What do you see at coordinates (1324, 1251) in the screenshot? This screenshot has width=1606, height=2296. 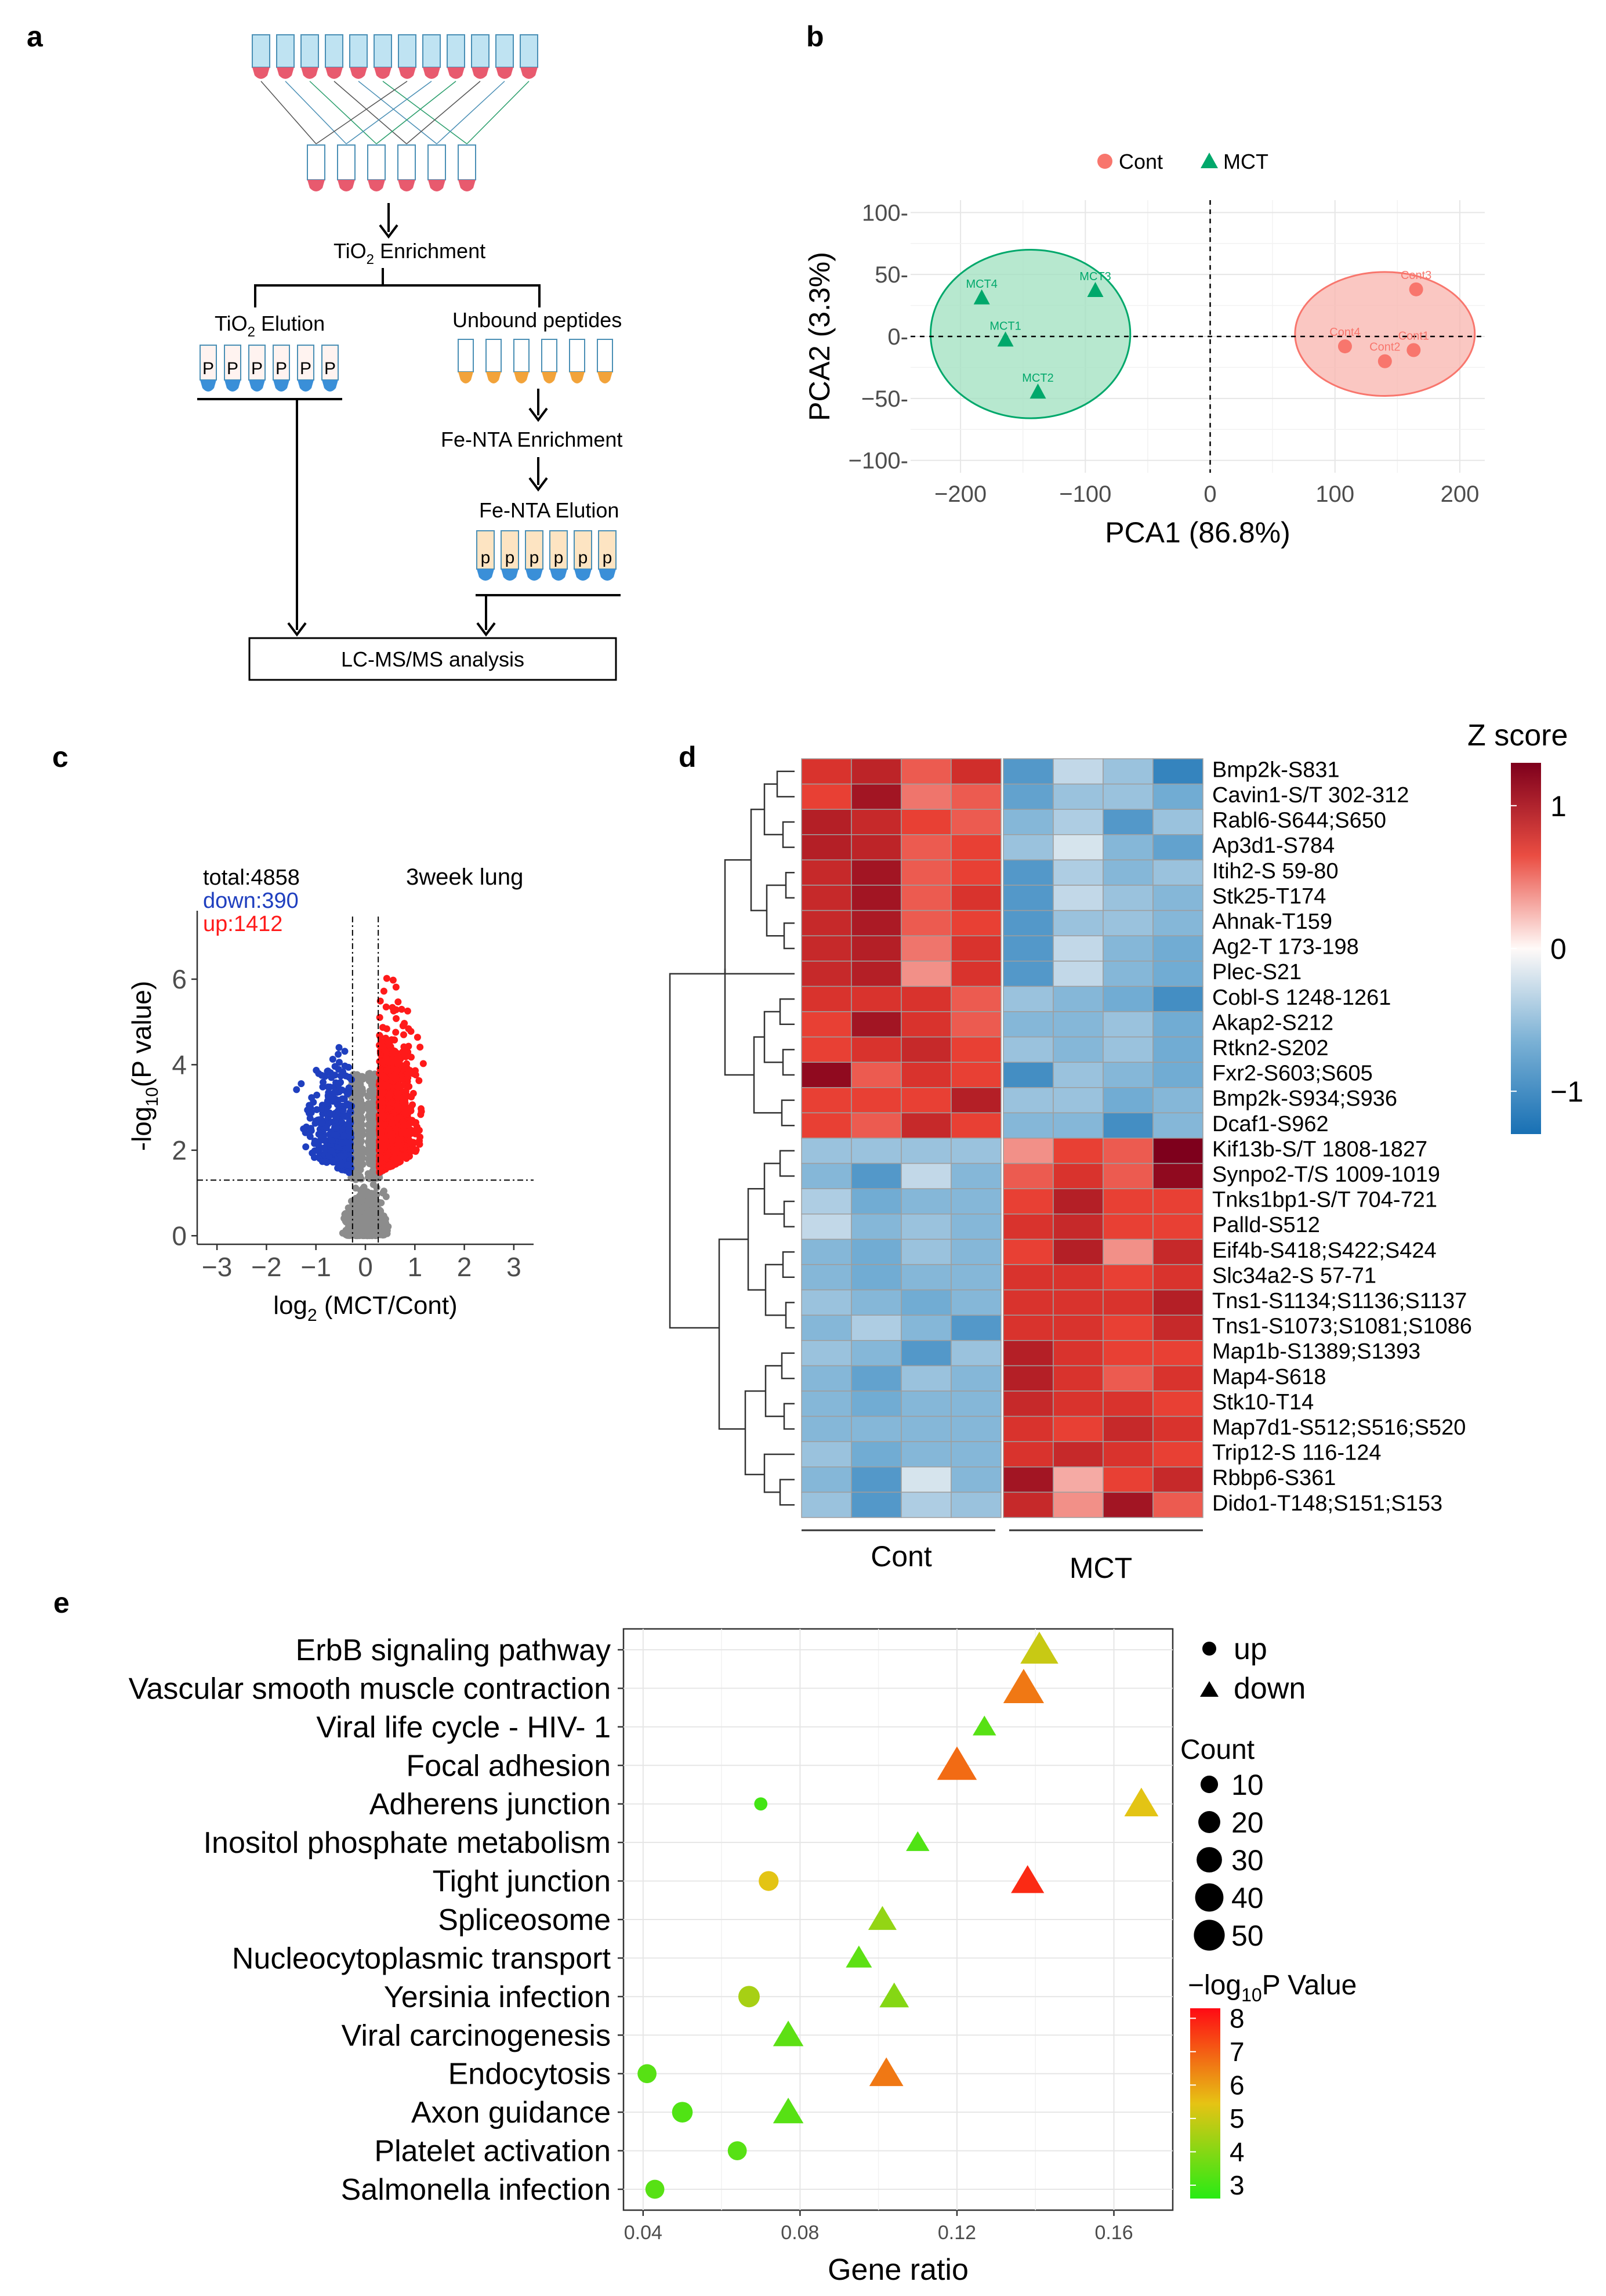 I see `row-label: Eif4b-S418;S422;S424` at bounding box center [1324, 1251].